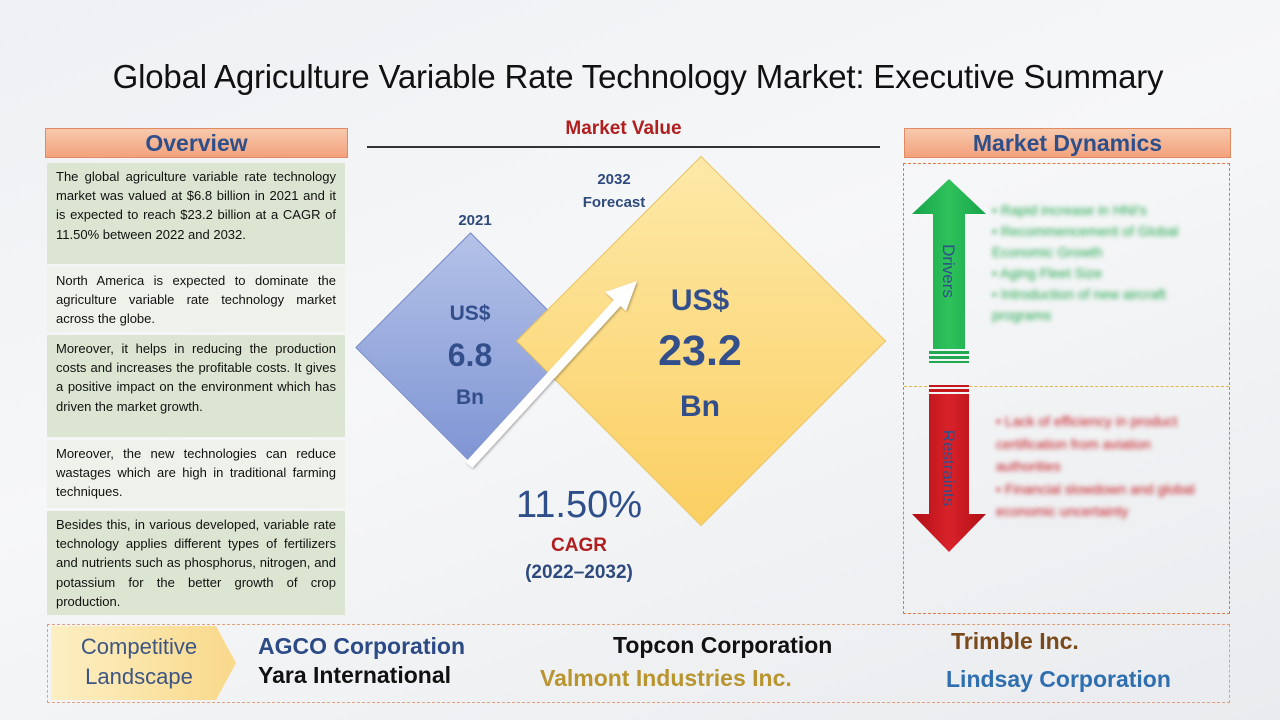 Image resolution: width=1280 pixels, height=720 pixels. Describe the element at coordinates (139, 676) in the screenshot. I see `competitive-label-line2: Landscape` at that location.